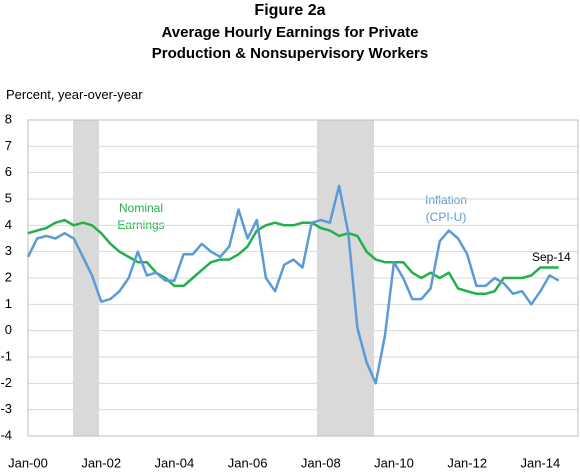  What do you see at coordinates (8, 145) in the screenshot?
I see `y-tick-label: 7` at bounding box center [8, 145].